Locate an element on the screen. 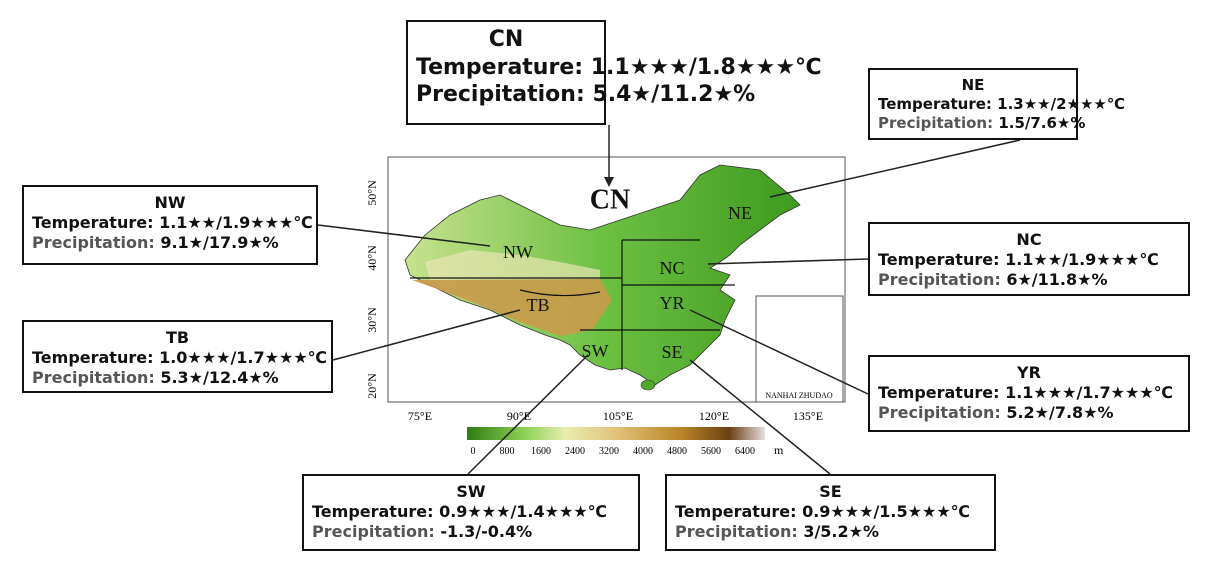 The image size is (1212, 568). colorbar-label: 800 is located at coordinates (507, 451).